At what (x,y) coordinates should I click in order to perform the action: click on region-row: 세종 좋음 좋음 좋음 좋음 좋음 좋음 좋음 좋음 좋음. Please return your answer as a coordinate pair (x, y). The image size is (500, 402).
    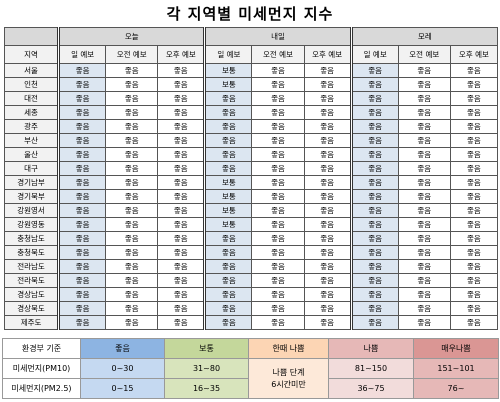
    Looking at the image, I should click on (251, 112).